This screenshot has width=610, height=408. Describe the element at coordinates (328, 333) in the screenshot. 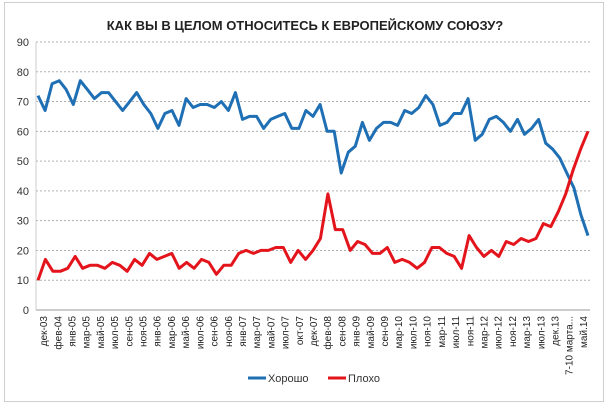

I see `x-tick-label: фев-08` at that location.